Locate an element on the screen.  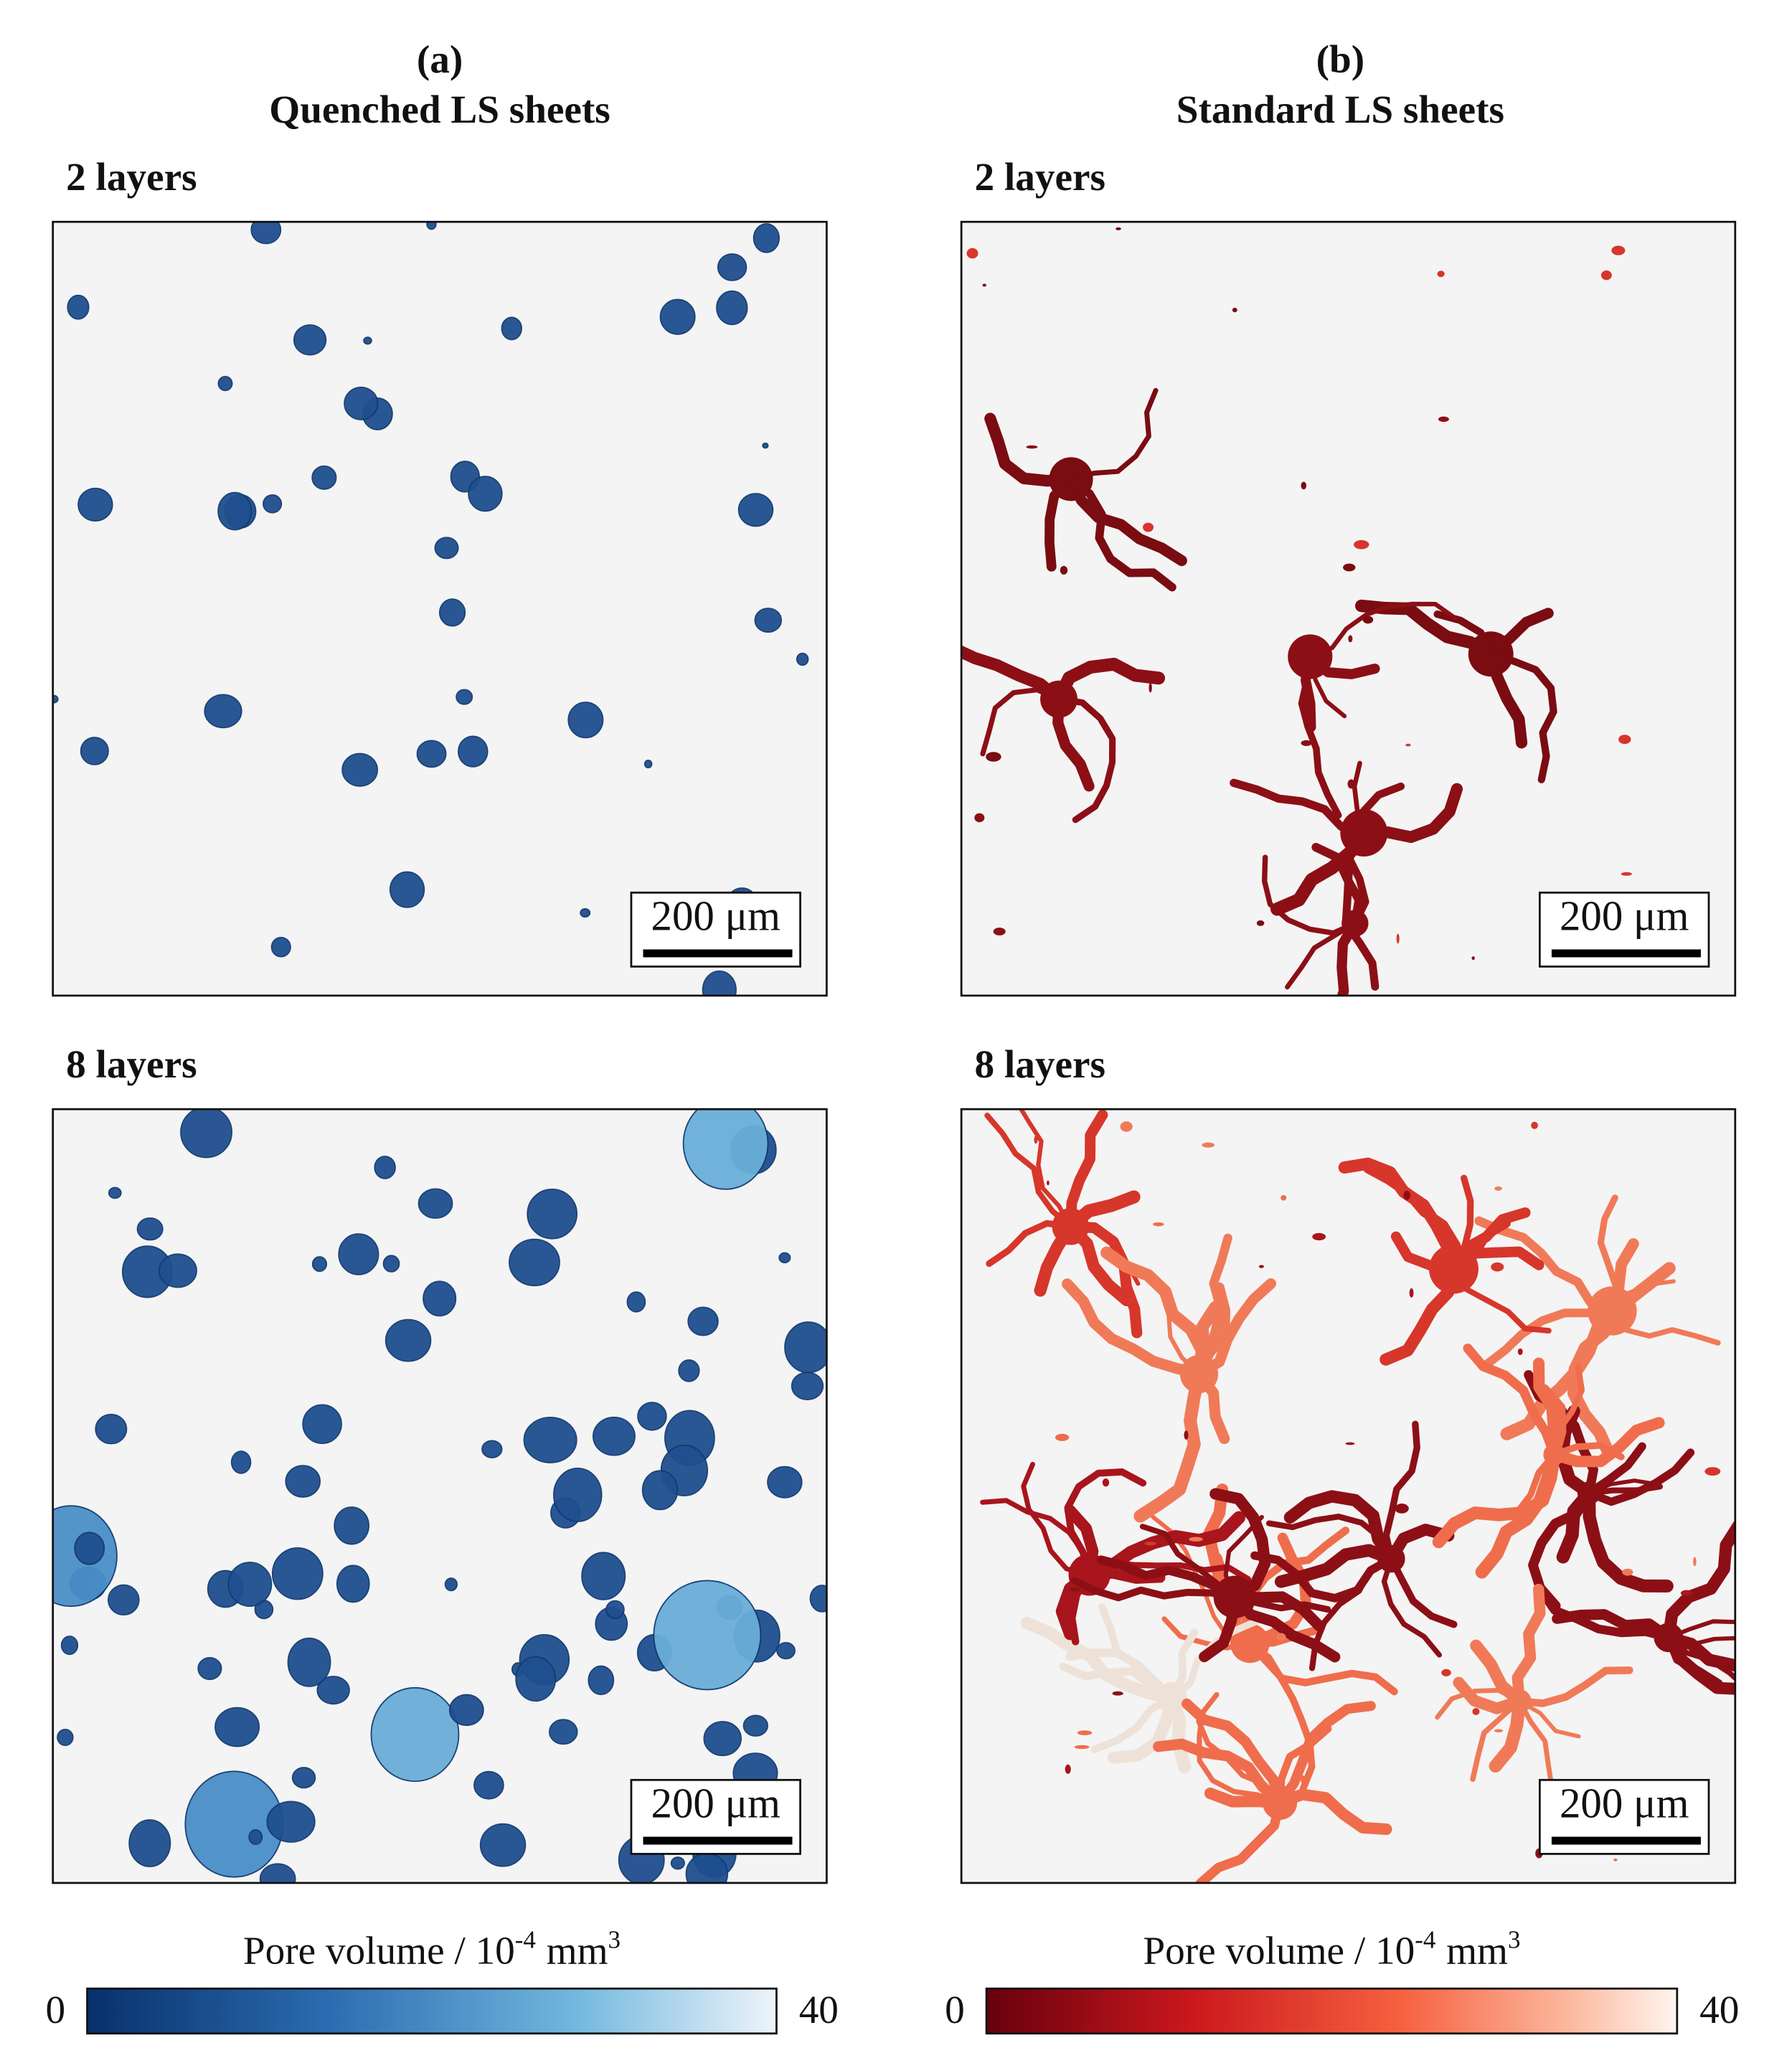
colorbar-max: 40 is located at coordinates (819, 2010).